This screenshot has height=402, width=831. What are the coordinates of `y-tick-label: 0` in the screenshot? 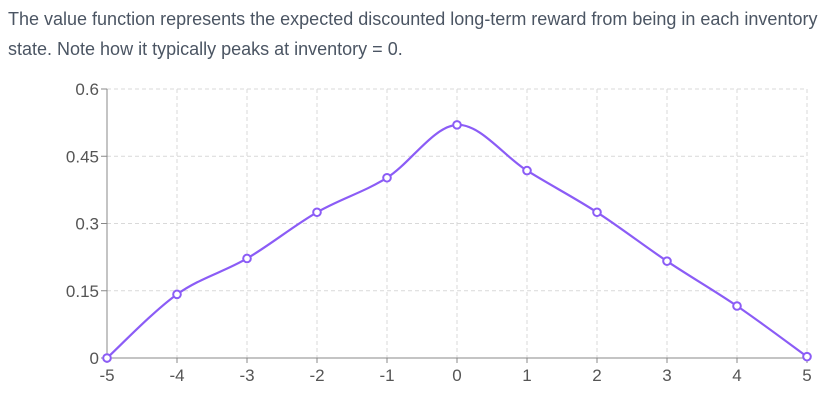 It's located at (94, 358).